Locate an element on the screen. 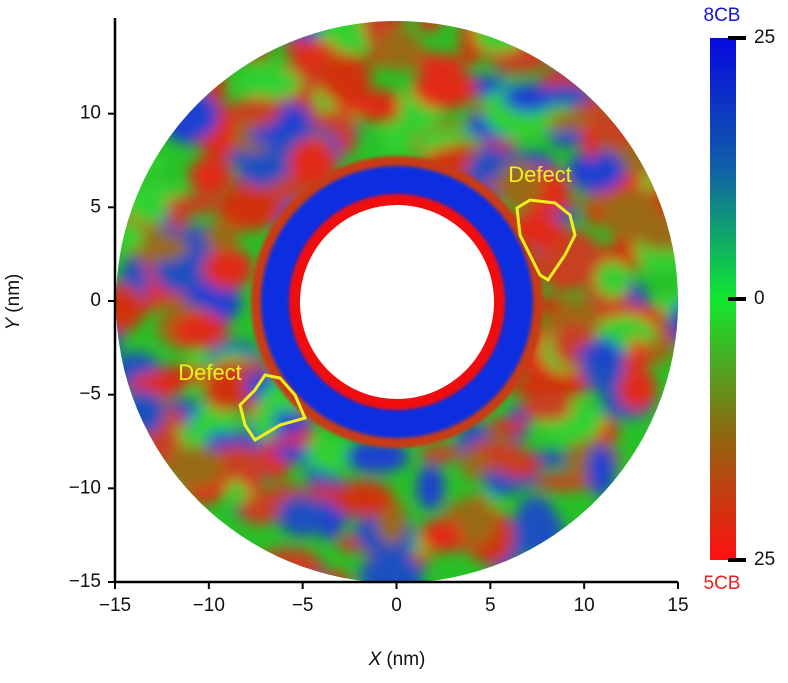 The height and width of the screenshot is (683, 788). y-tick-label: −15 is located at coordinates (85, 581).